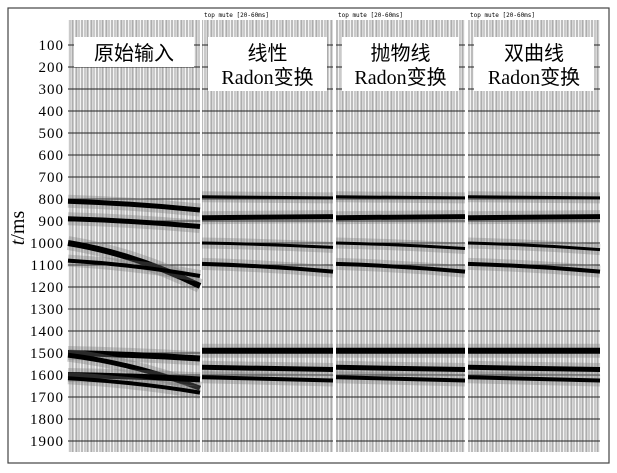  I want to click on panel-title: 原始输入, so click(134, 53).